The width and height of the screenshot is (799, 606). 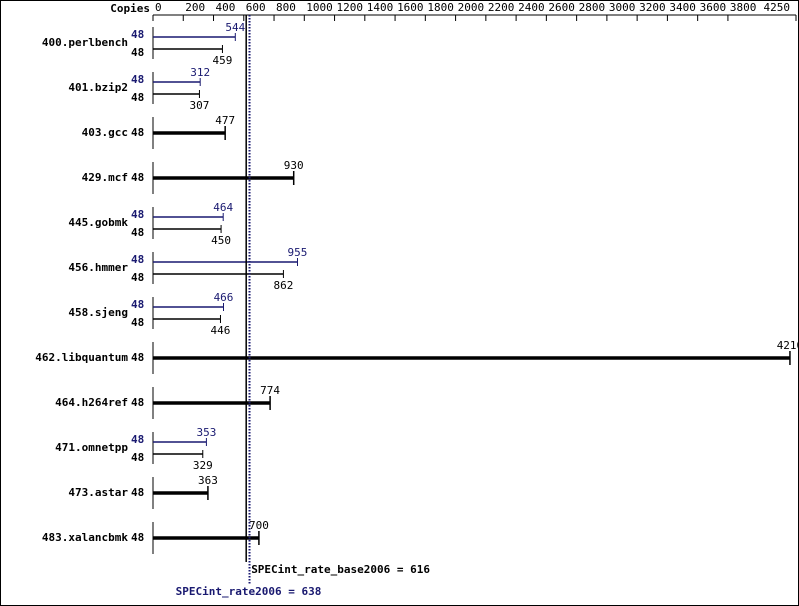 I want to click on peak-value-label: 955, so click(x=298, y=252).